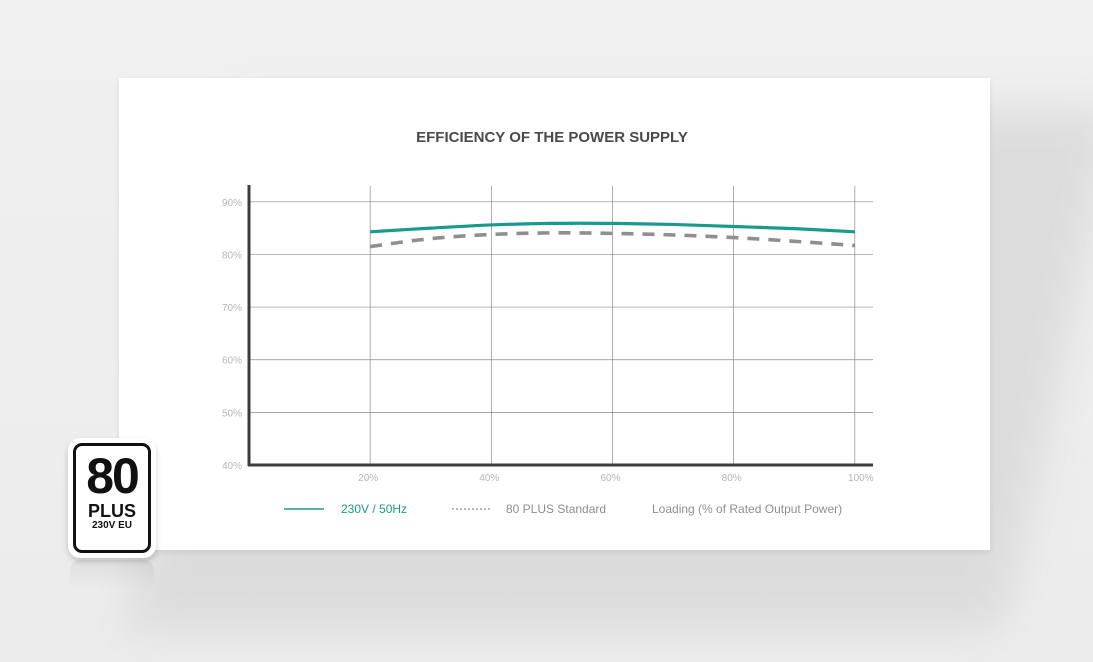 This screenshot has height=662, width=1093. I want to click on x-axis-label: Loading (% of Rated Output Power), so click(747, 509).